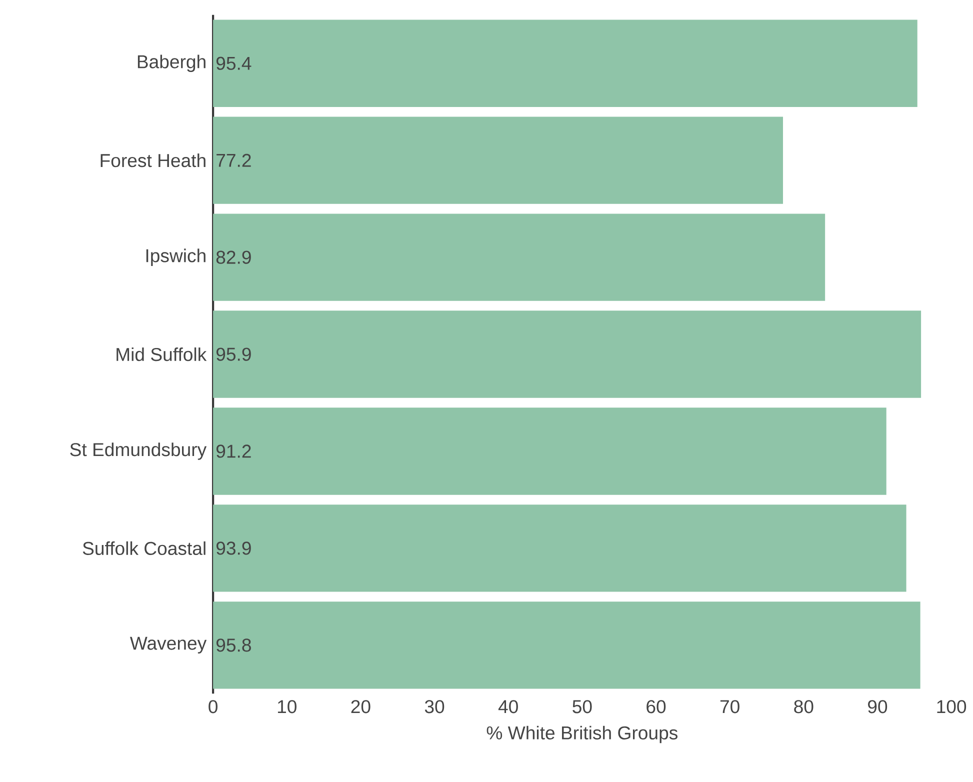 This screenshot has width=973, height=782. What do you see at coordinates (168, 645) in the screenshot?
I see `y-tick-label: Waveney` at bounding box center [168, 645].